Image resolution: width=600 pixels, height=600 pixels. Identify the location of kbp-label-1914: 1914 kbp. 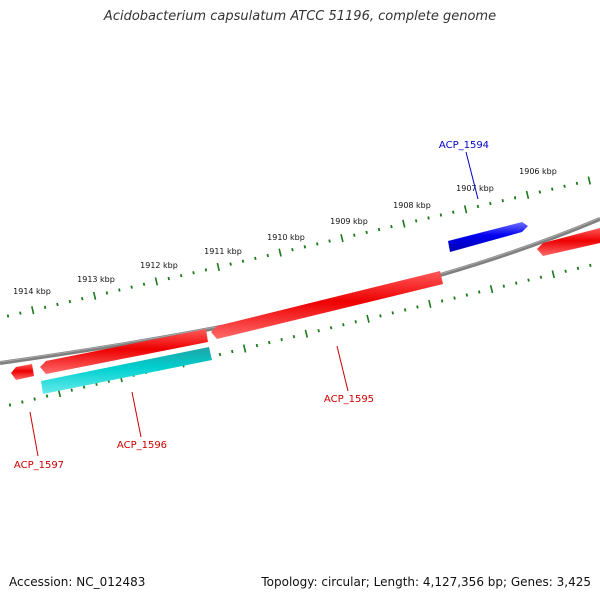
(32, 291).